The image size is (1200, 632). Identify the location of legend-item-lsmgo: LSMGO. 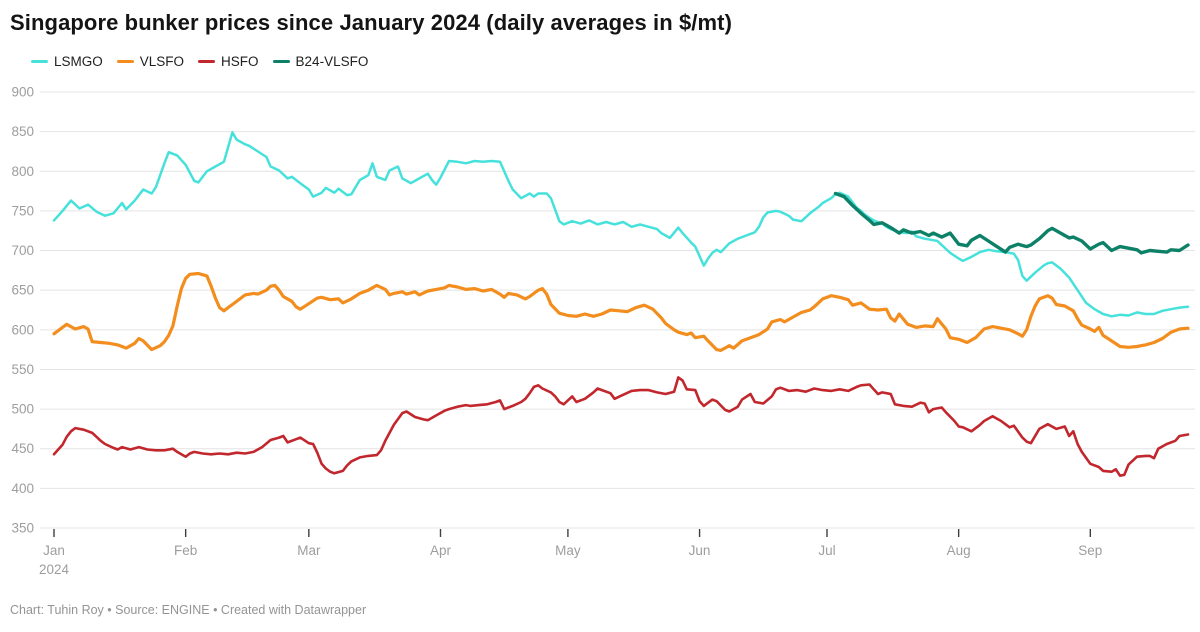
(67, 61).